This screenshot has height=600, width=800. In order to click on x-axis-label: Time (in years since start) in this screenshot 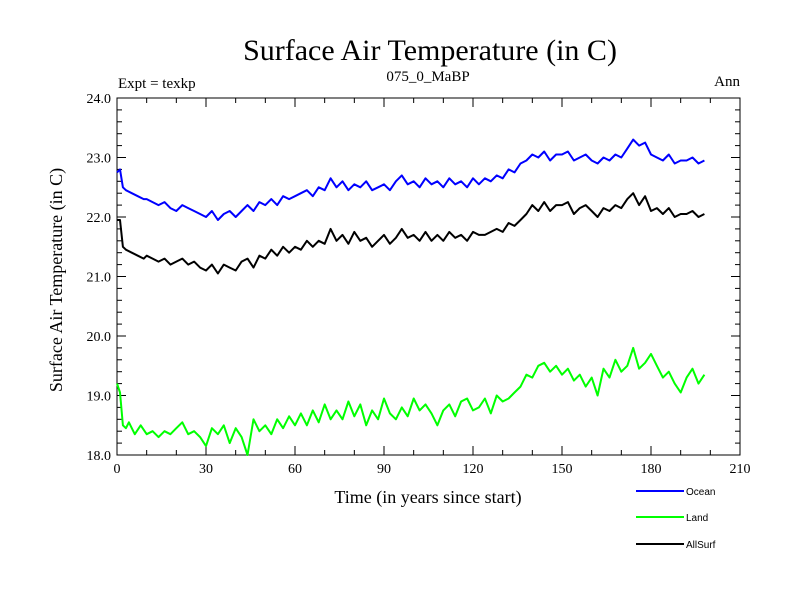, I will do `click(427, 497)`.